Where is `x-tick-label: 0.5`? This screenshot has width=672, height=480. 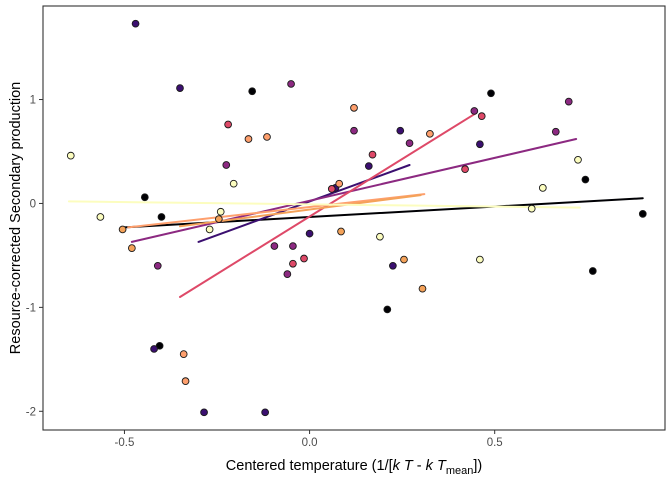 x-tick-label: 0.5 is located at coordinates (495, 443).